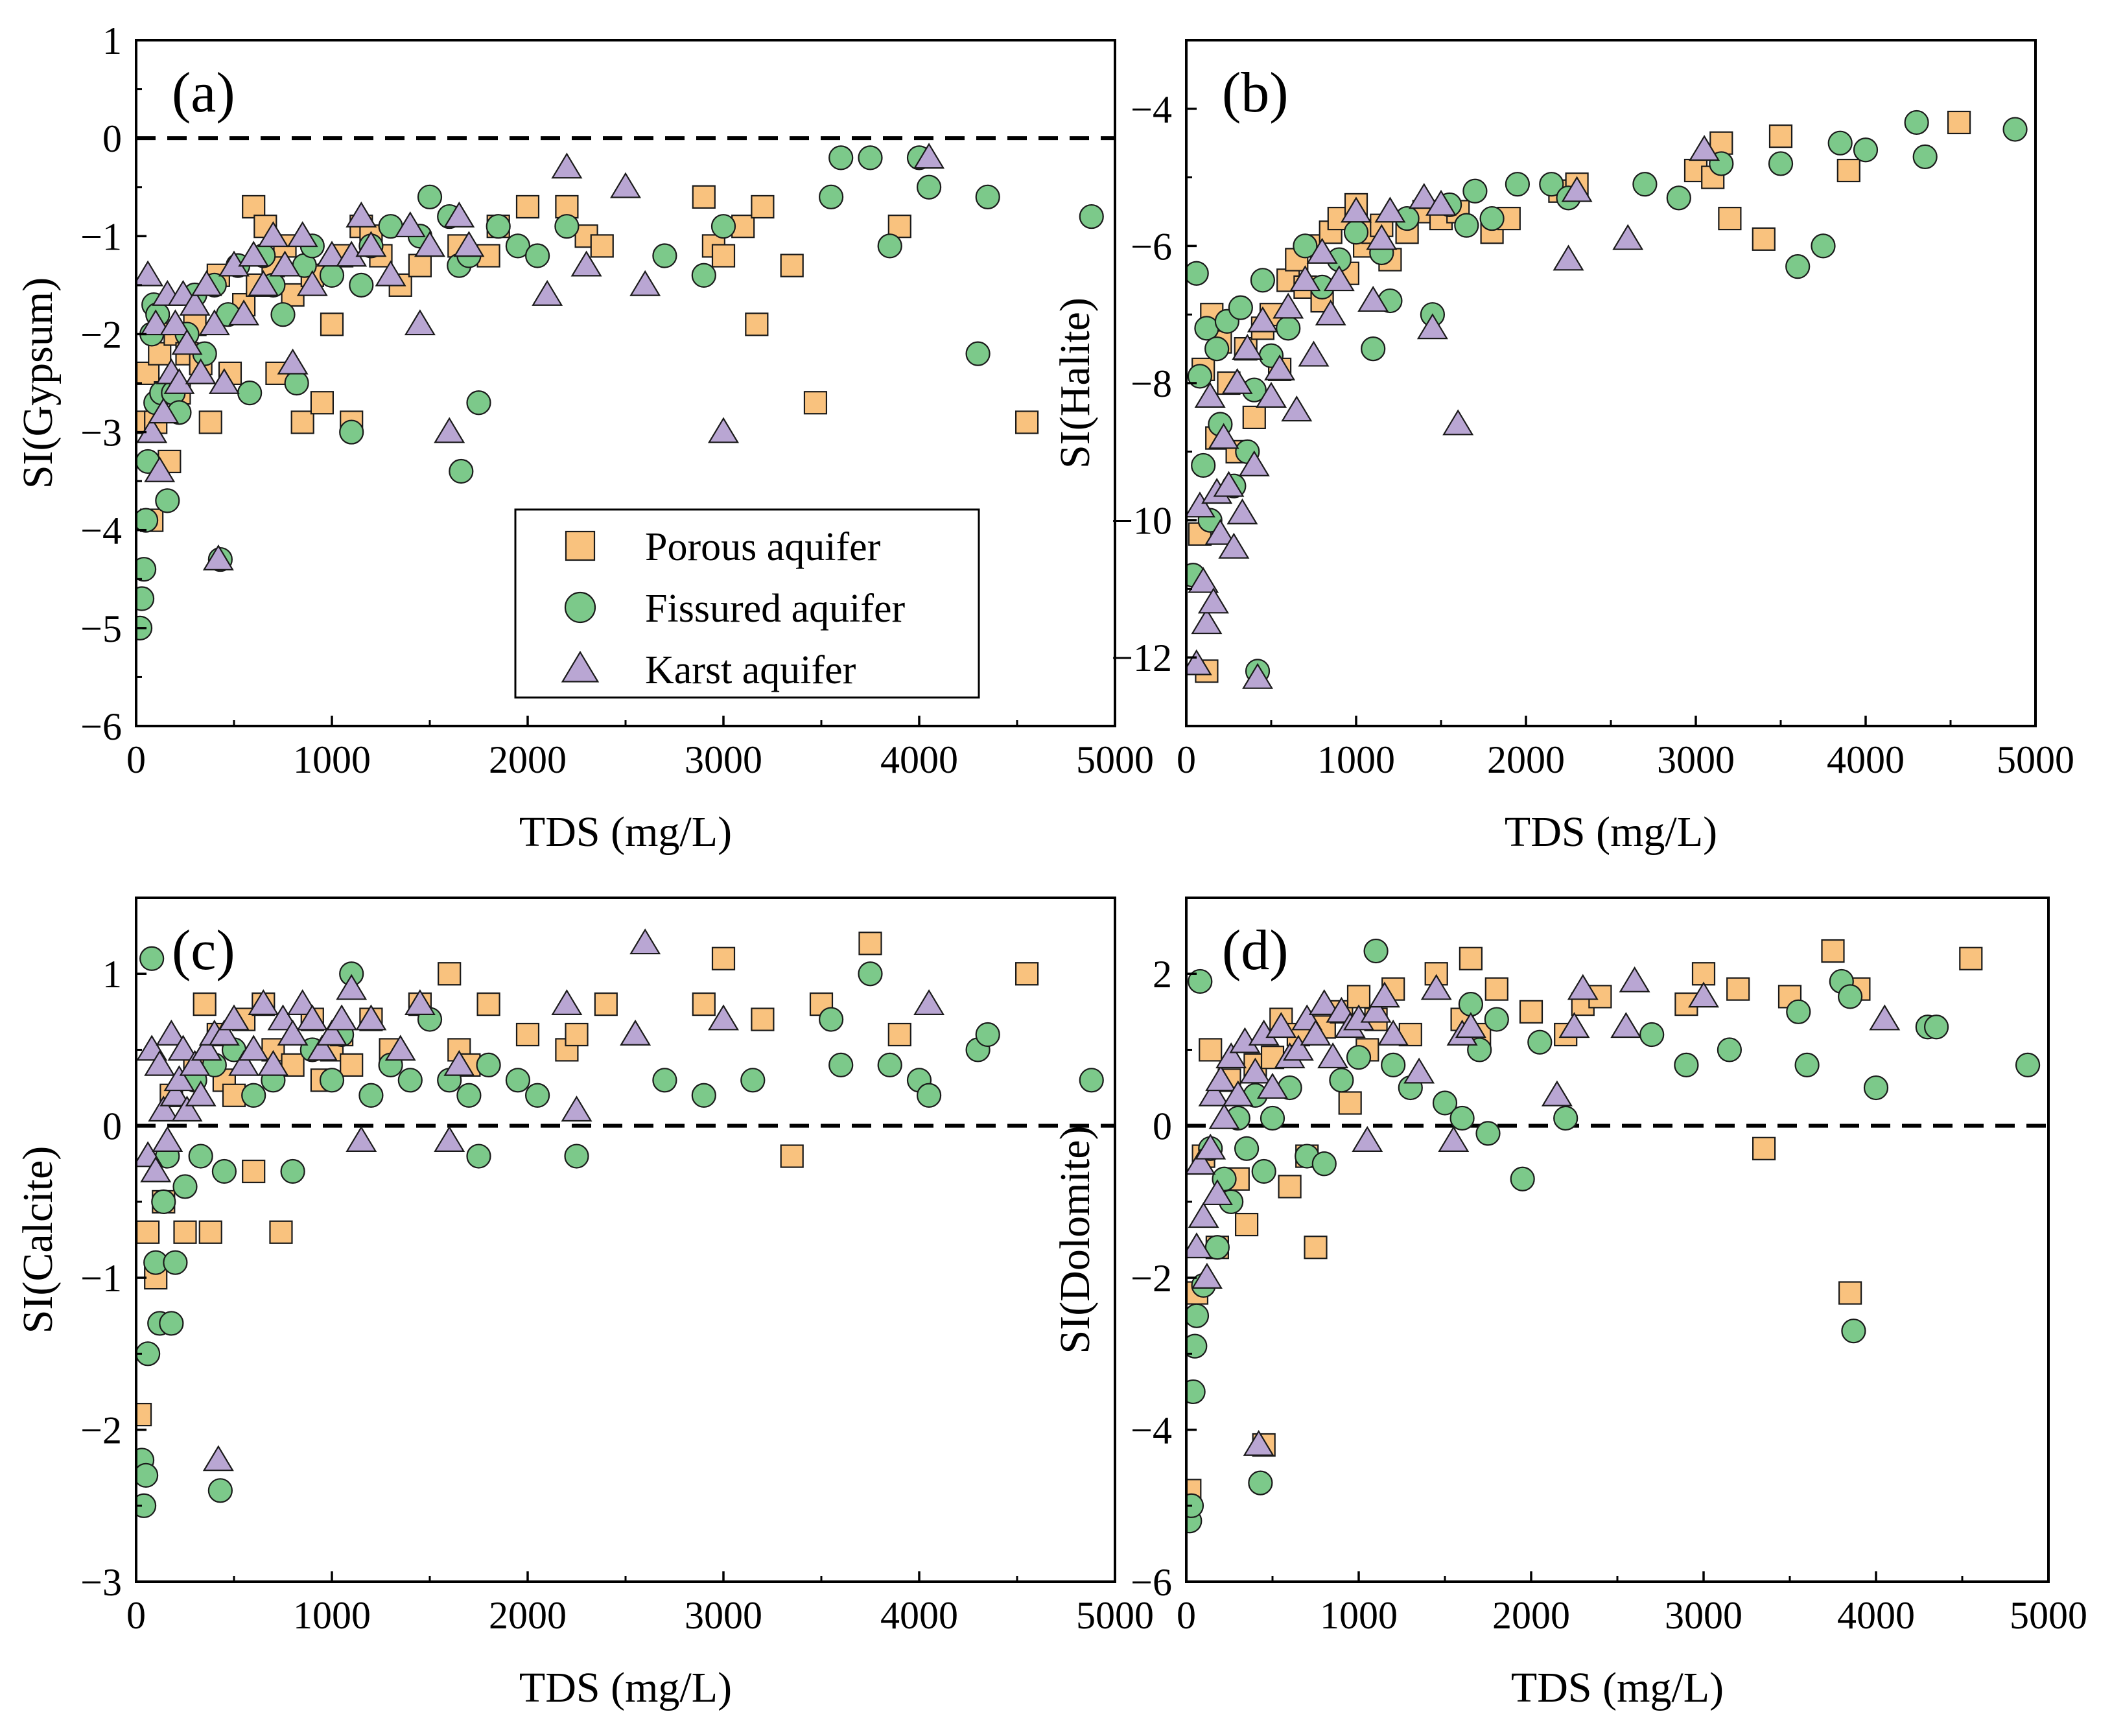 The image size is (2123, 1736). I want to click on x-tick-label-b-4: 4000, so click(1866, 759).